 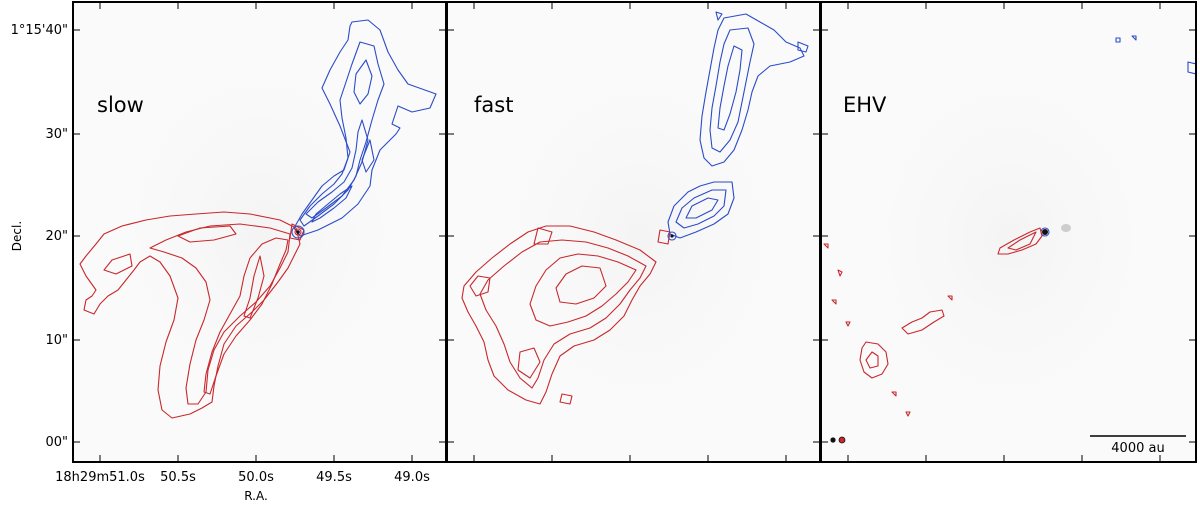 I want to click on x-tick-label: 49.0s, so click(x=412, y=477).